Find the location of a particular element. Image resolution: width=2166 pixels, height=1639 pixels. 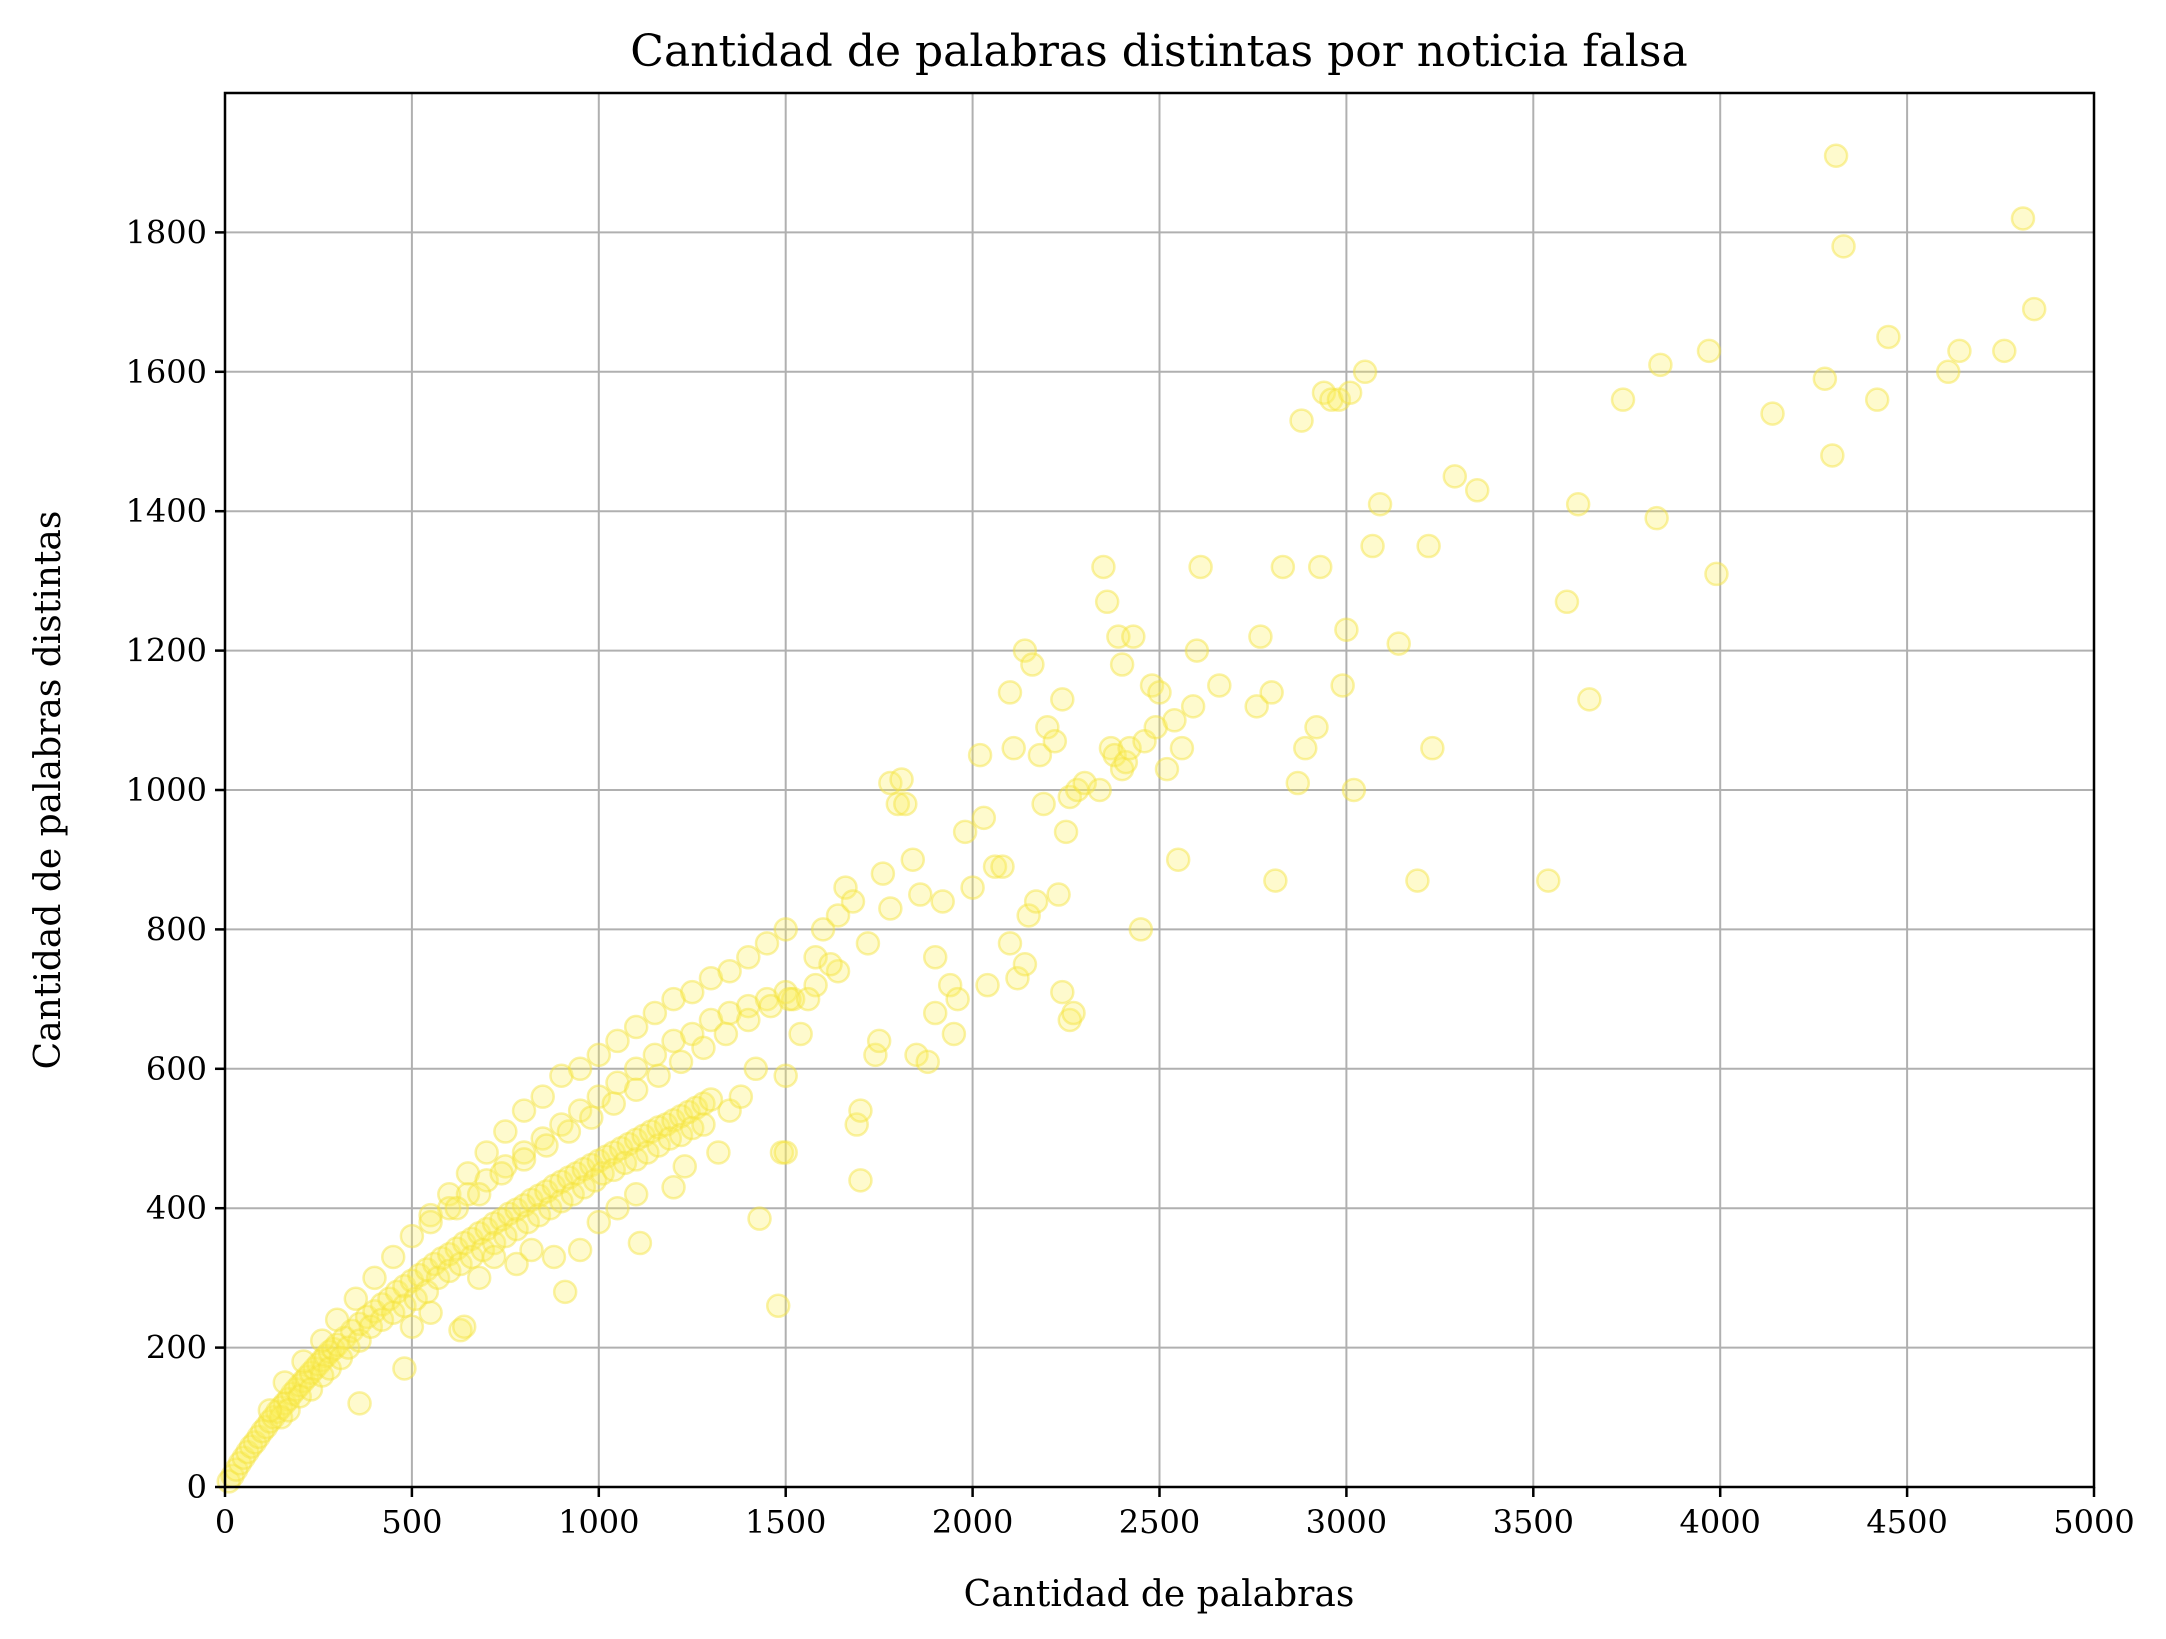

y-tick-label: 1400 is located at coordinates (166, 511).